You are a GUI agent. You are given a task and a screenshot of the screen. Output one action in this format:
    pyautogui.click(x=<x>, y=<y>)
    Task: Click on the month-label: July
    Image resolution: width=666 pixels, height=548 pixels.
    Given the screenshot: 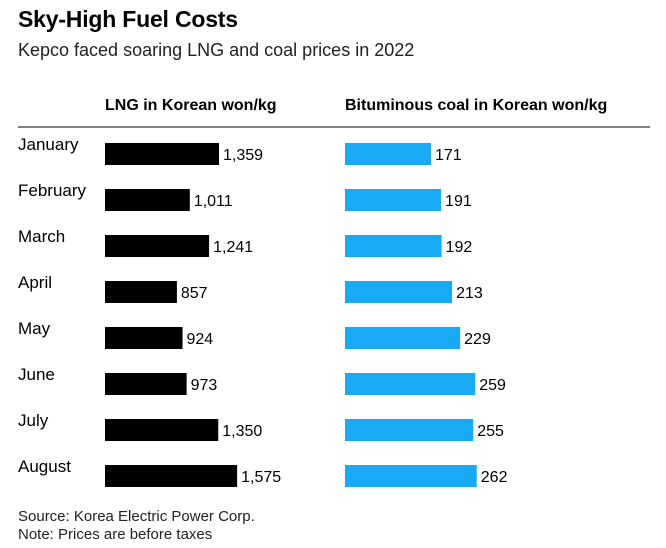 What is the action you would take?
    pyautogui.click(x=33, y=420)
    